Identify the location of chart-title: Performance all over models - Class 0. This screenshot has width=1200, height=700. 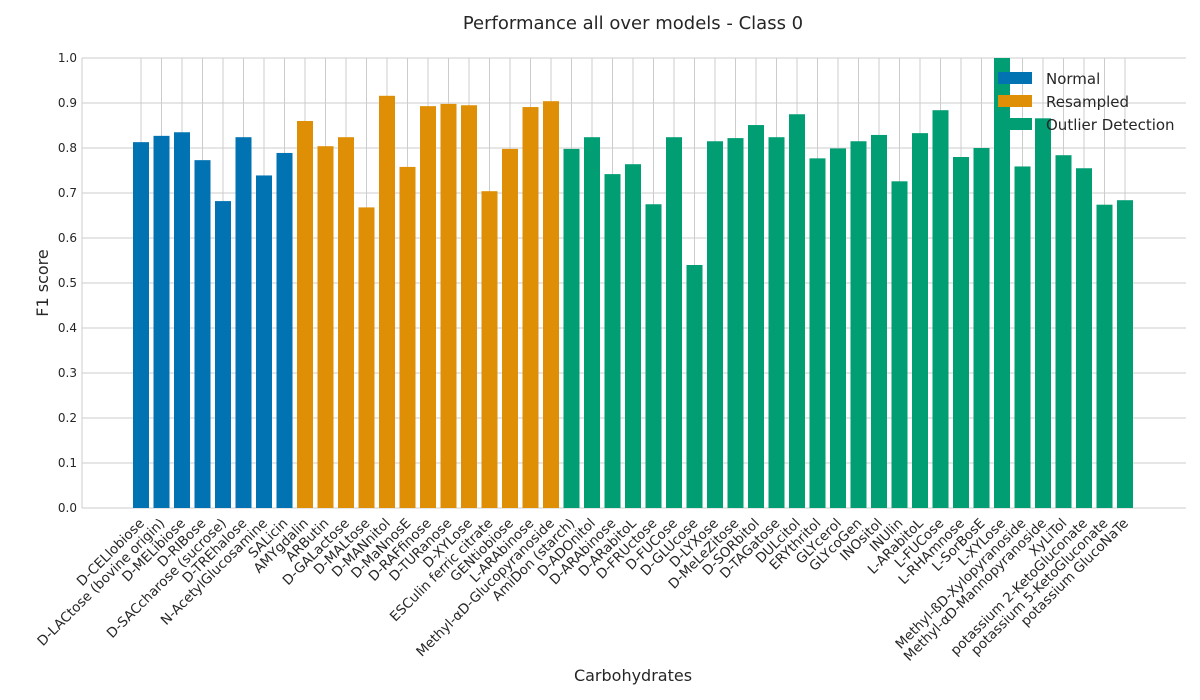
(633, 23).